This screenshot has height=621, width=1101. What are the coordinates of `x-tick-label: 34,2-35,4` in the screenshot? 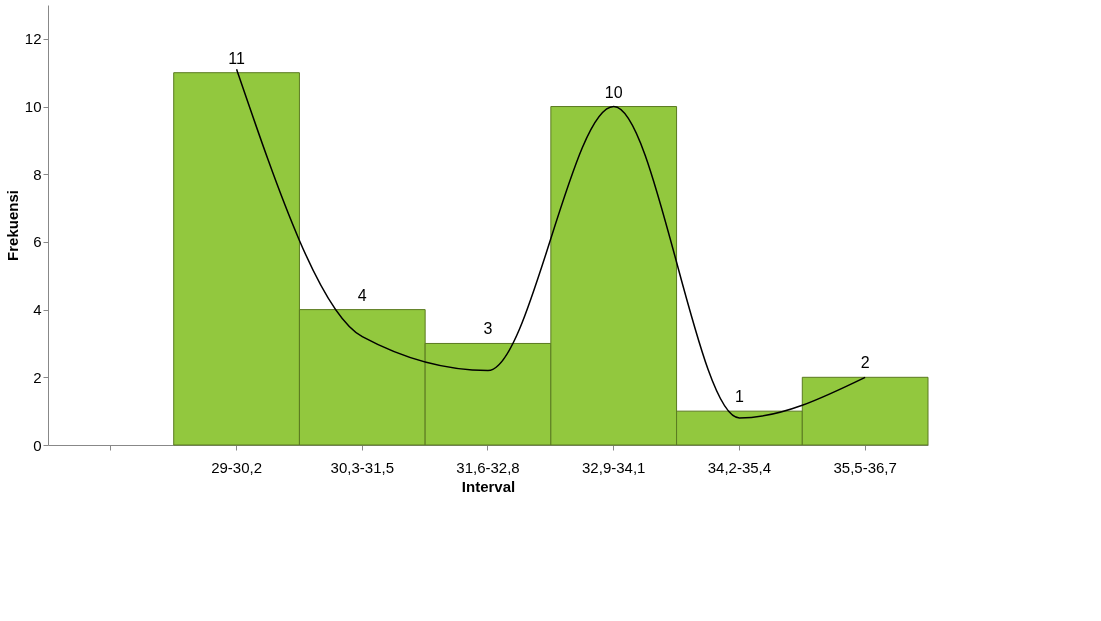 It's located at (739, 467).